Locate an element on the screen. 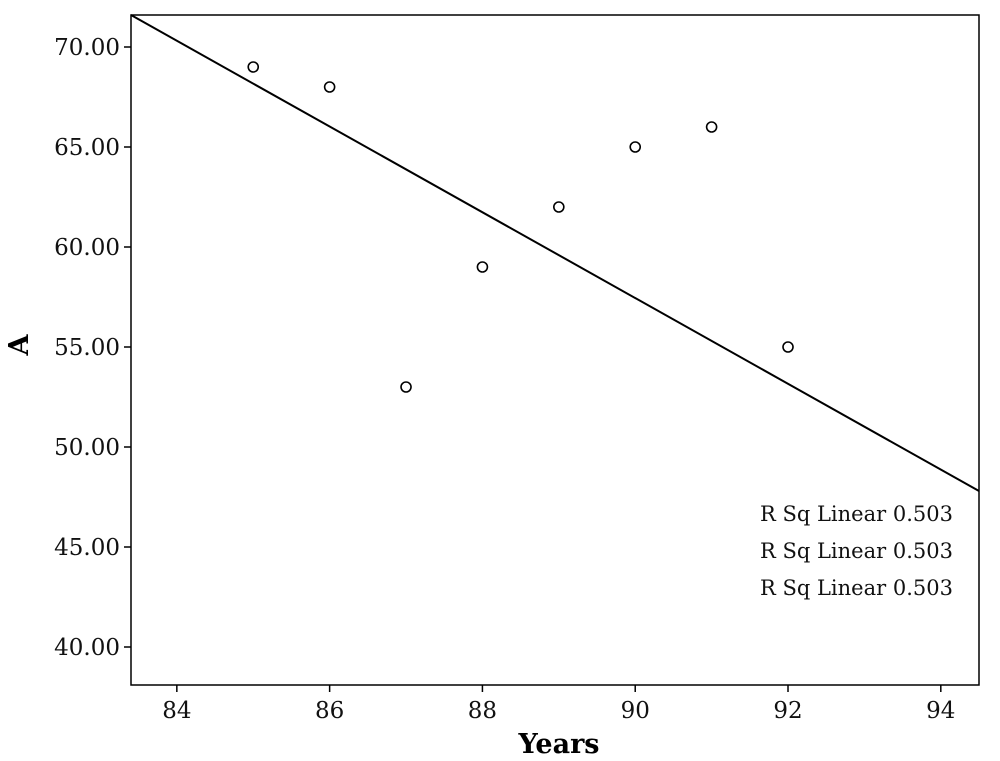  x-tick-label: 90 is located at coordinates (635, 711).